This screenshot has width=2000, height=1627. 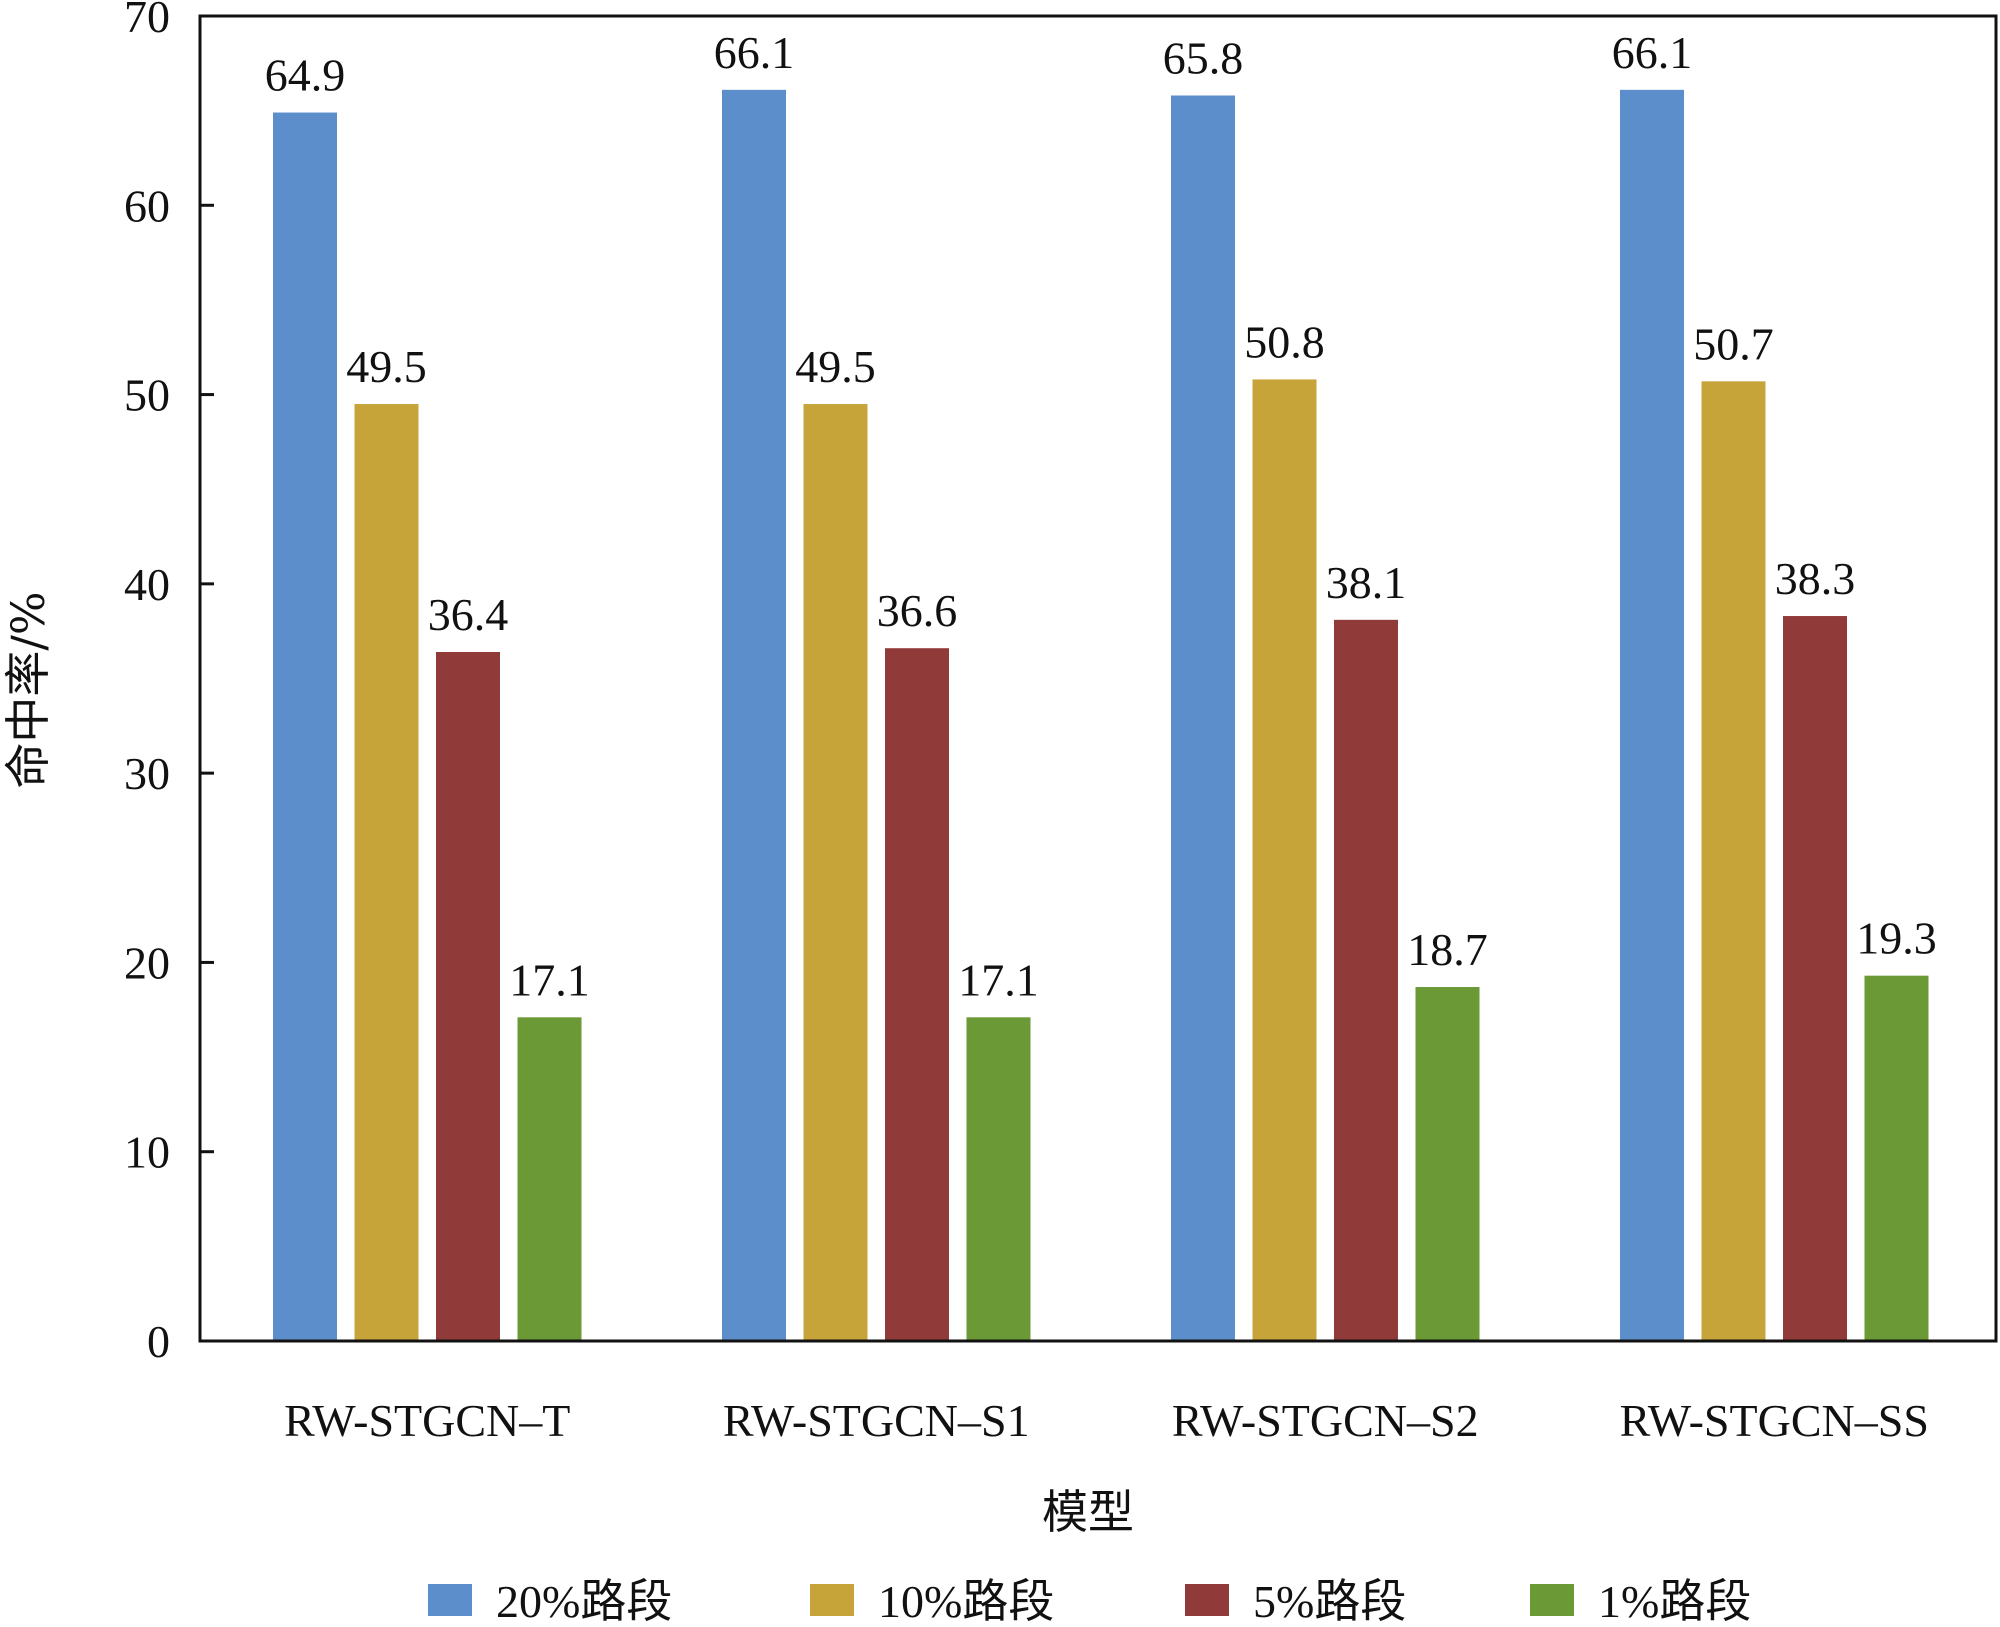 What do you see at coordinates (1774, 1420) in the screenshot?
I see `x-tick-label: RW-STGCN–SS` at bounding box center [1774, 1420].